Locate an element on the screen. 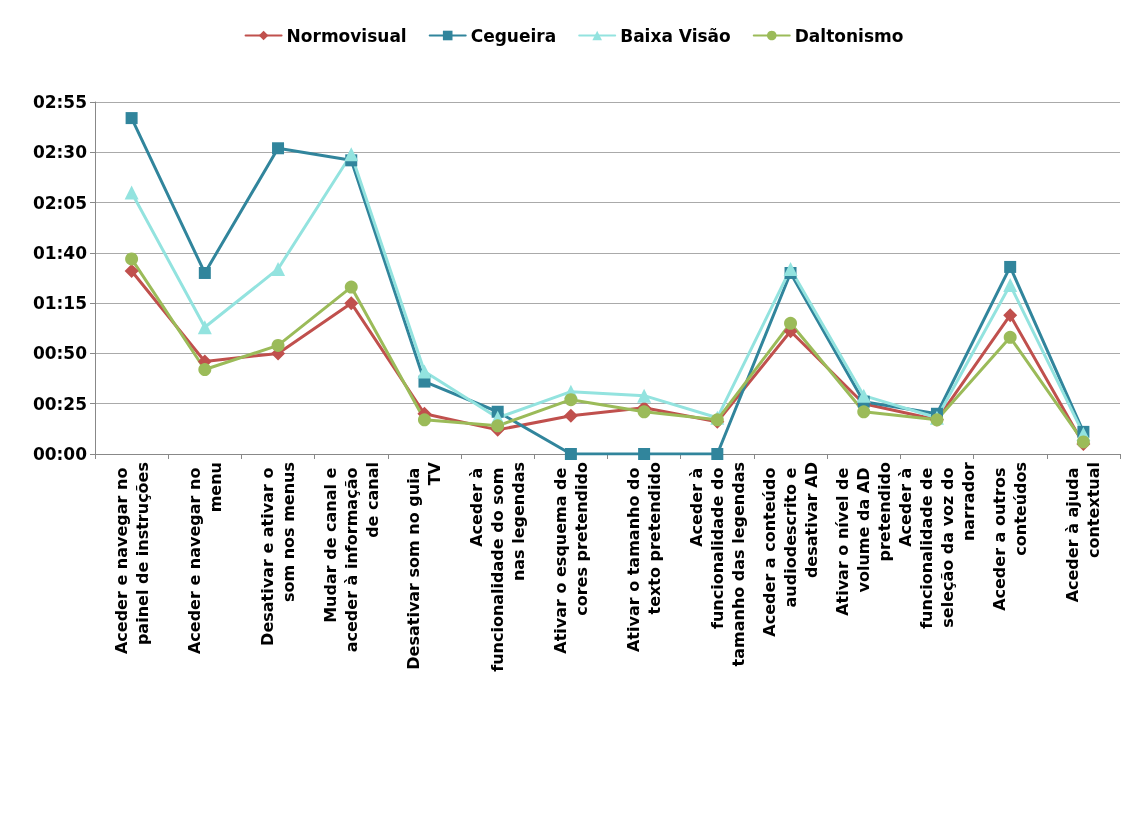  y-tick-label: 02:05 is located at coordinates (59, 202).